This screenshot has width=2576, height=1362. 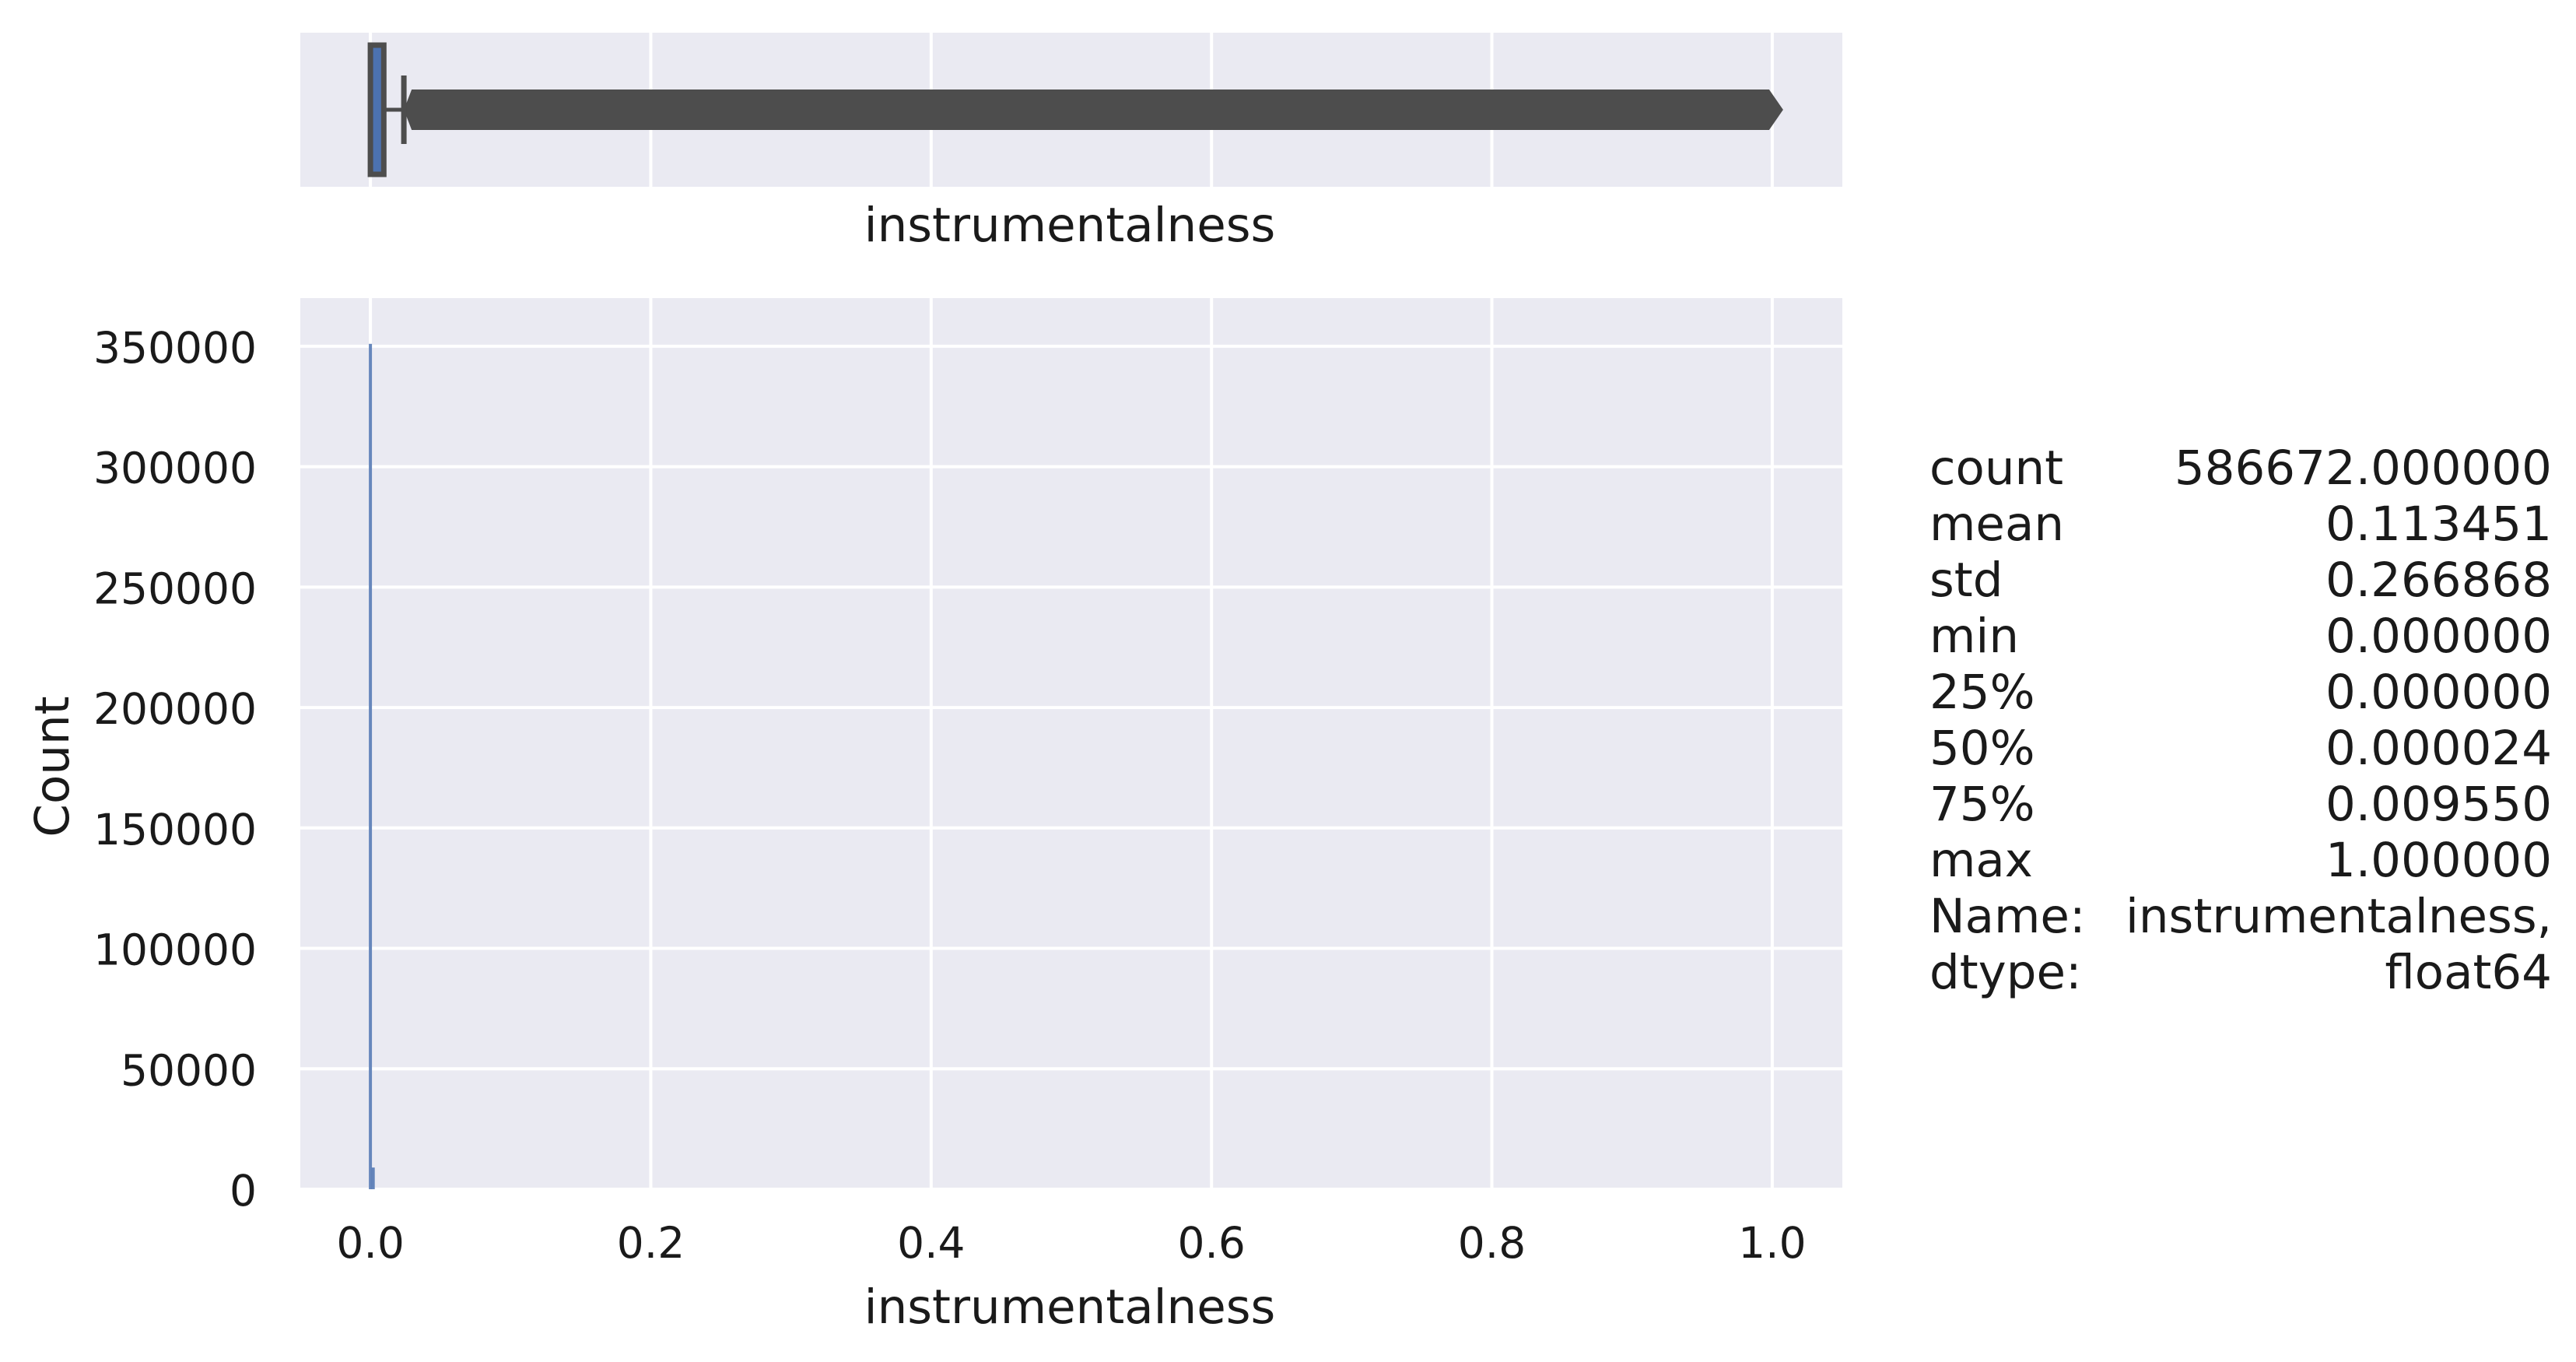 I want to click on stat-row: min 0.000000, so click(x=2240, y=637).